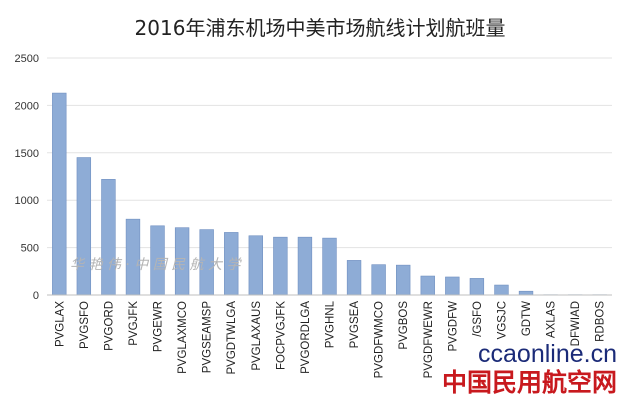 This screenshot has height=404, width=640. I want to click on y-tick-label: 1500, so click(27, 154).